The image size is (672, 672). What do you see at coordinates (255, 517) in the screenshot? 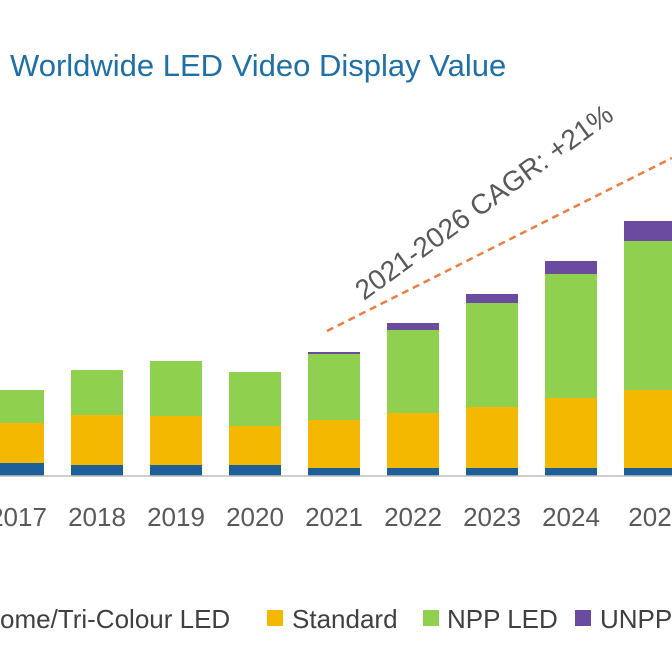
I see `x-tick-label: 2020` at bounding box center [255, 517].